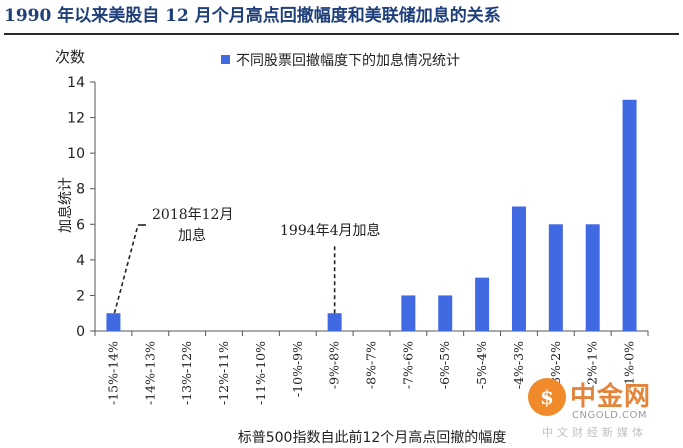 Image resolution: width=683 pixels, height=448 pixels. I want to click on x-tick-label: -13%-12%, so click(186, 373).